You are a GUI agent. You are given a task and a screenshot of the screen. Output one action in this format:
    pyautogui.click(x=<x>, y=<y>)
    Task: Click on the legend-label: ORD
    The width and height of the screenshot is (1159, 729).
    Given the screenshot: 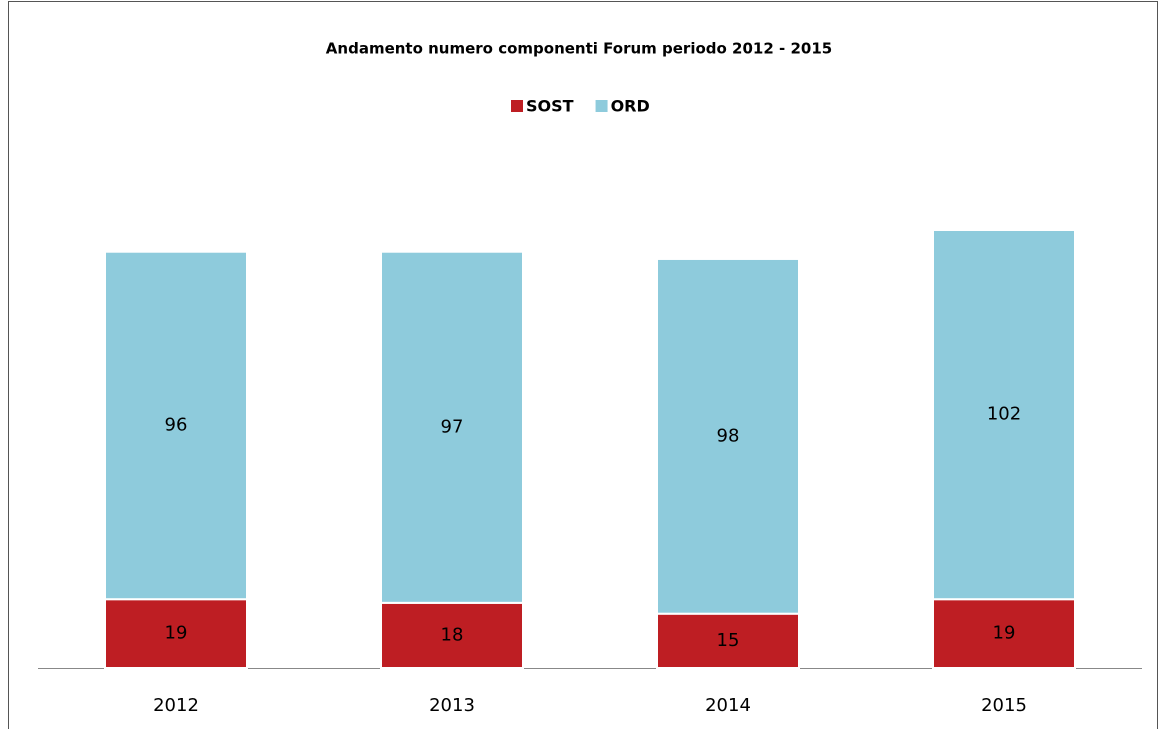 What is the action you would take?
    pyautogui.click(x=630, y=106)
    